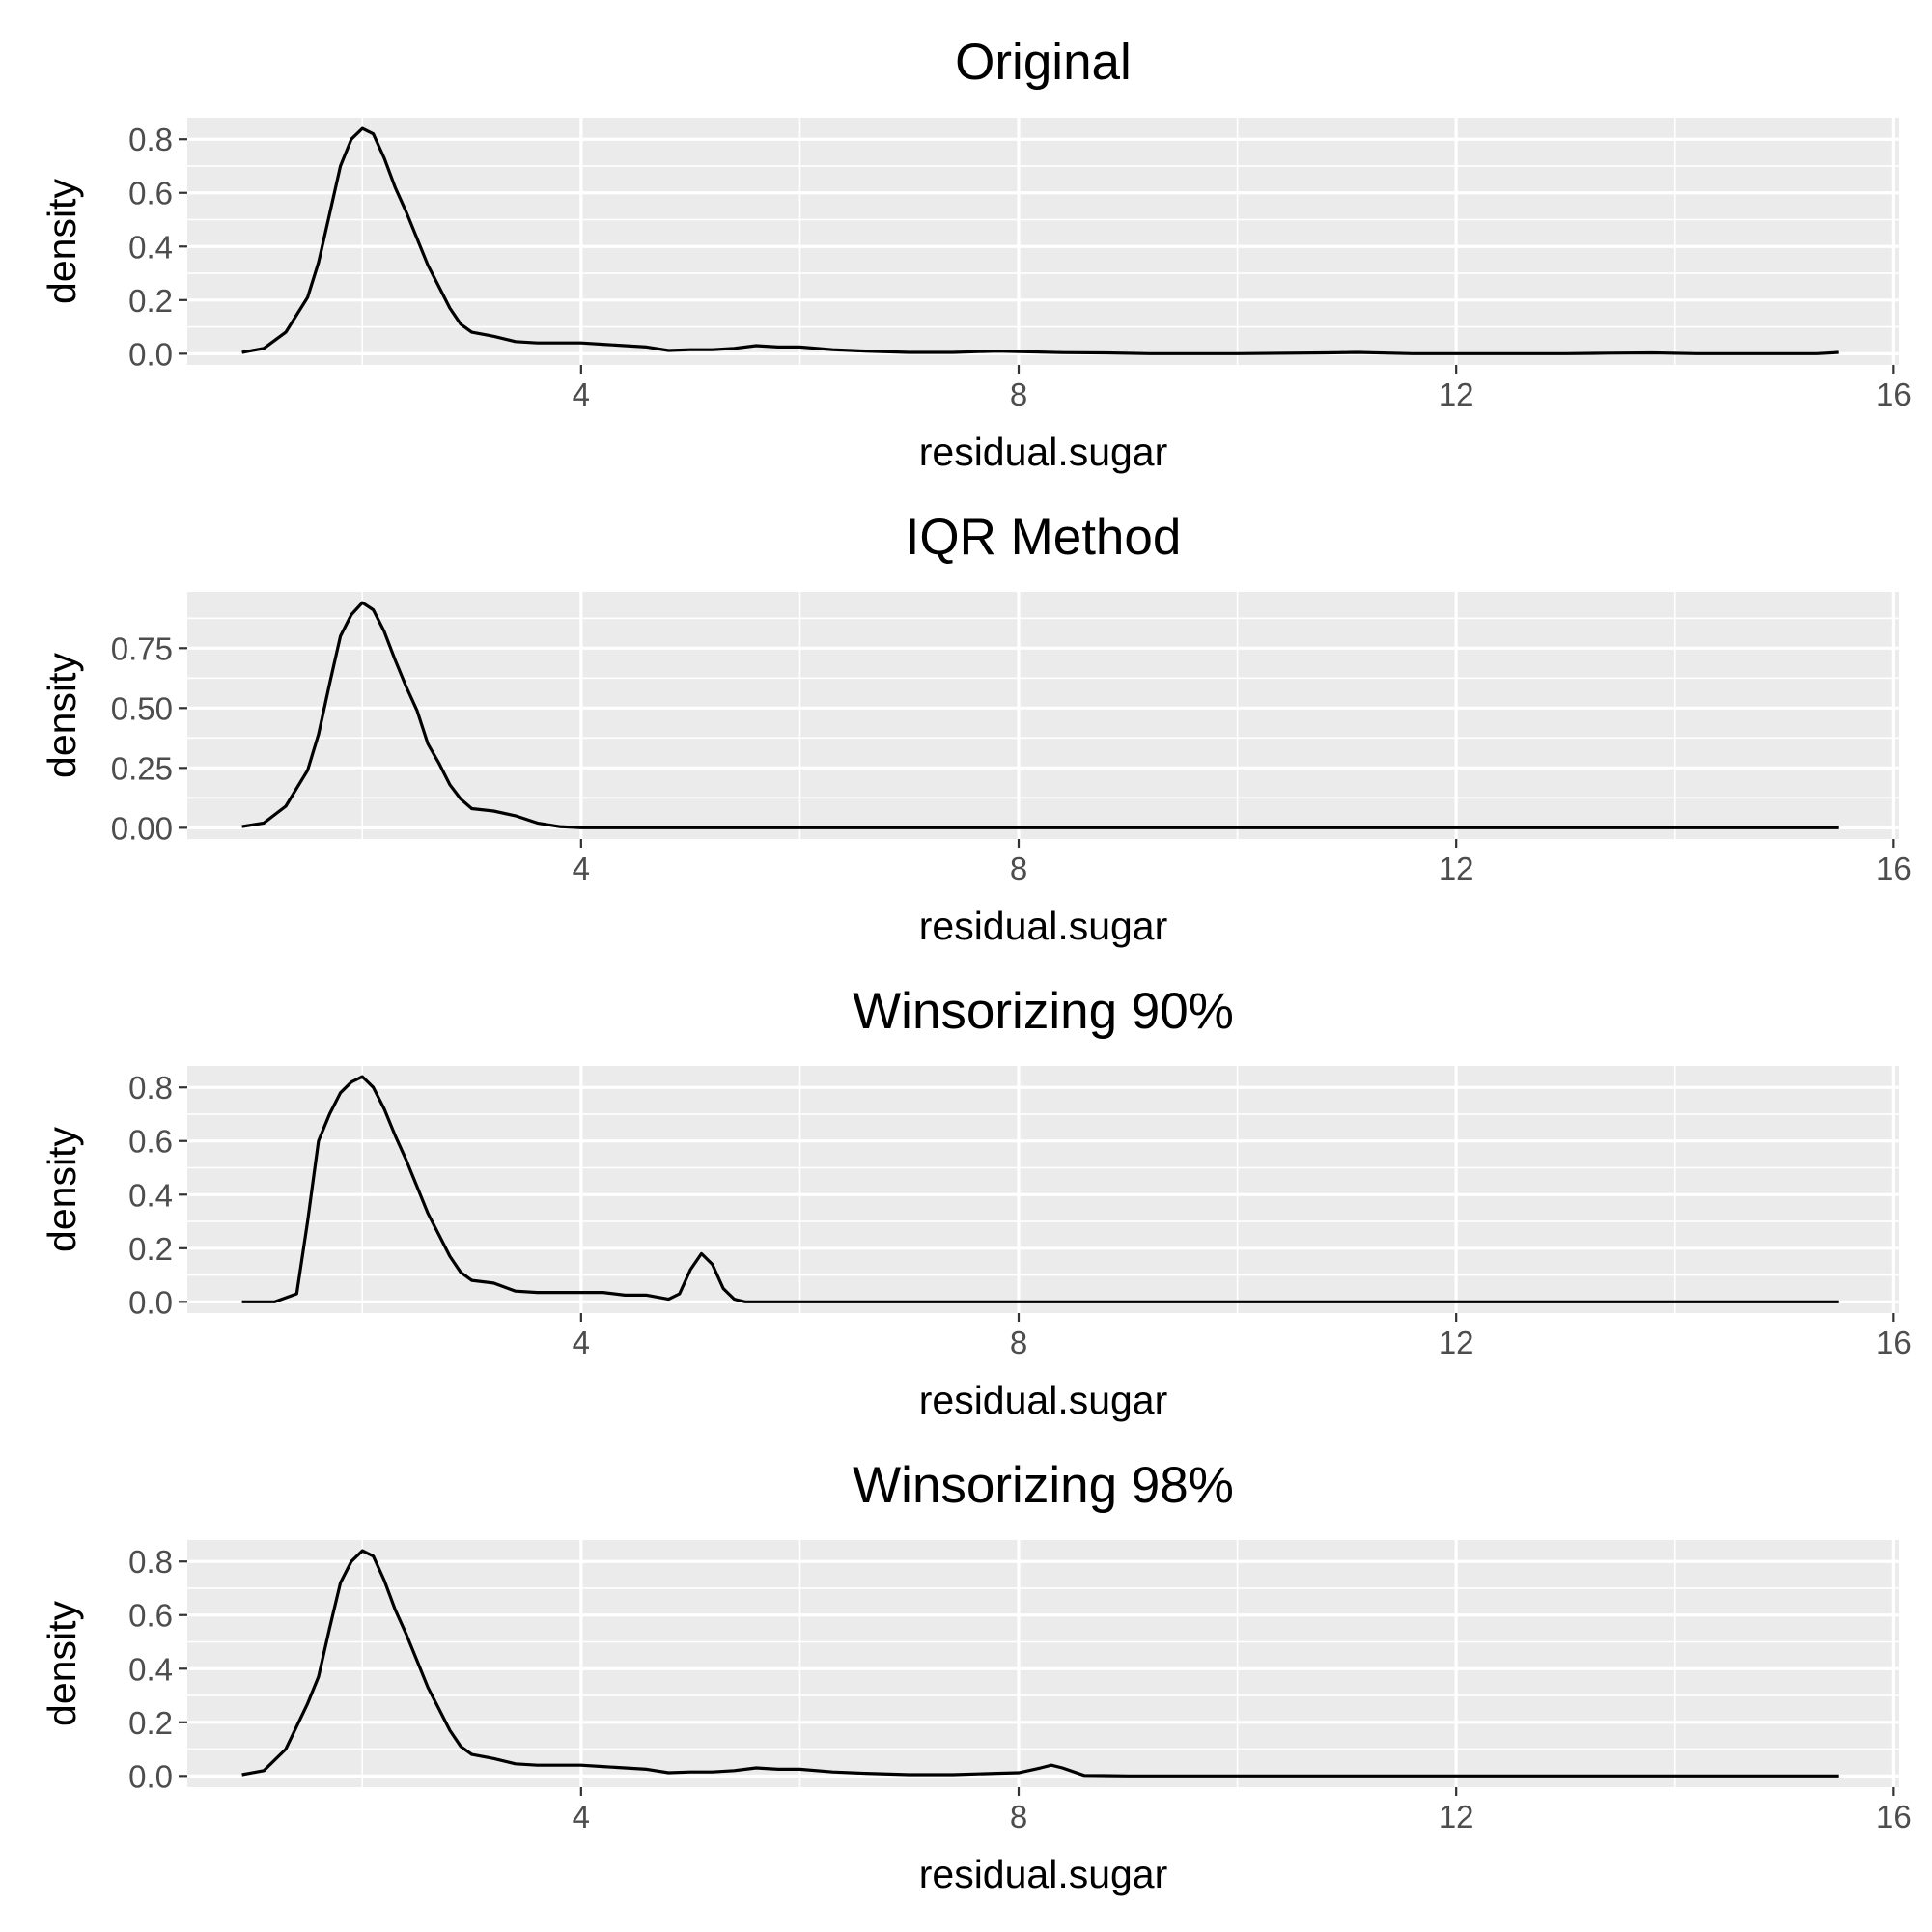 This screenshot has width=1932, height=1932. What do you see at coordinates (142, 768) in the screenshot?
I see `y-tick-label: 0.25` at bounding box center [142, 768].